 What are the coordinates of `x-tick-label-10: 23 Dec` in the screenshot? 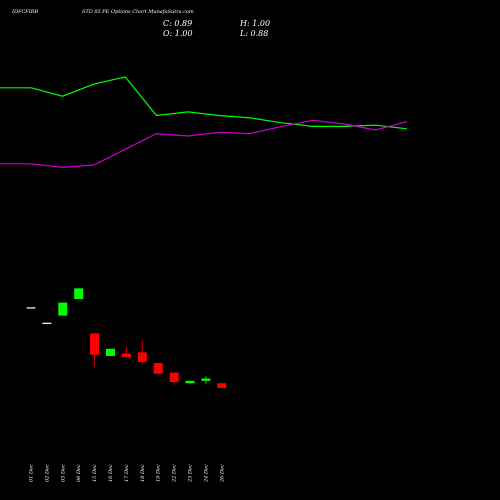 It's located at (191, 473).